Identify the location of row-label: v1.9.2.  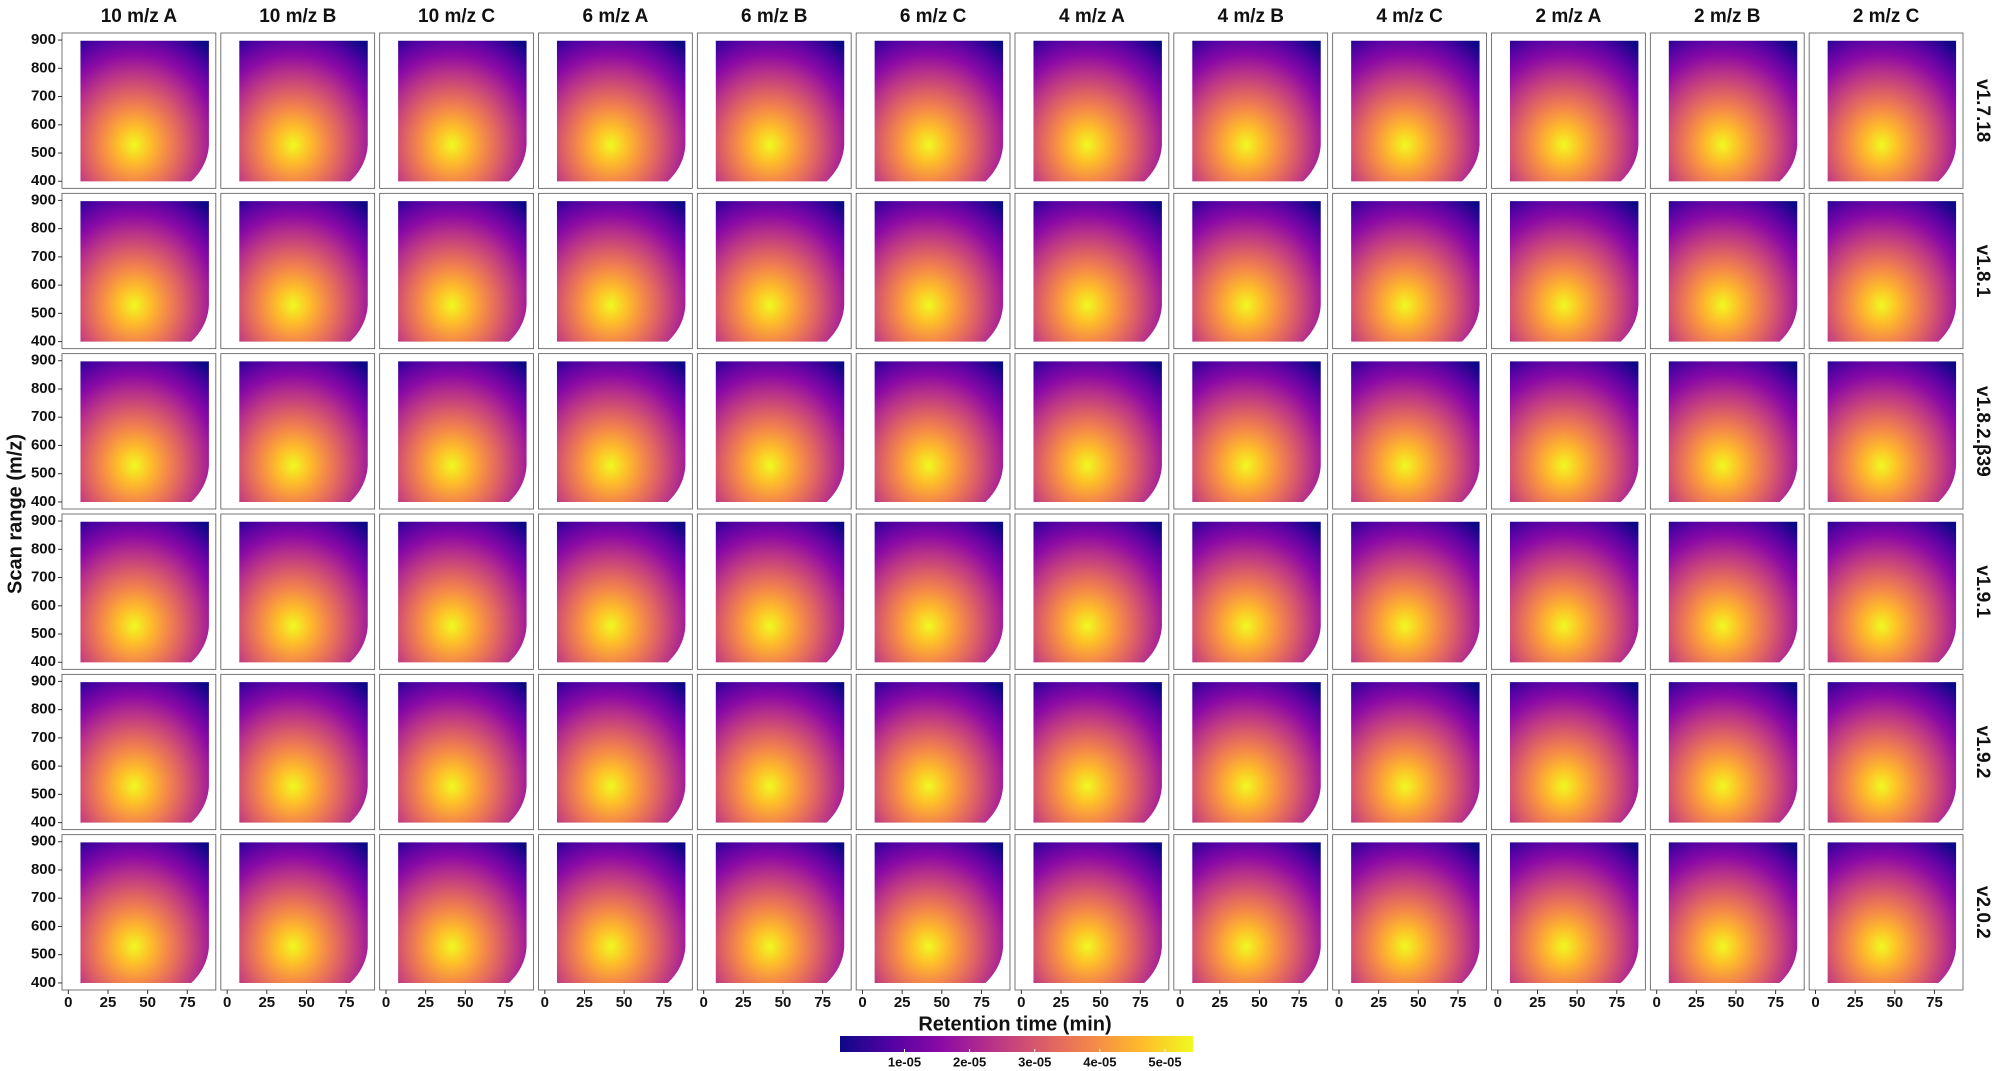
(1982, 752).